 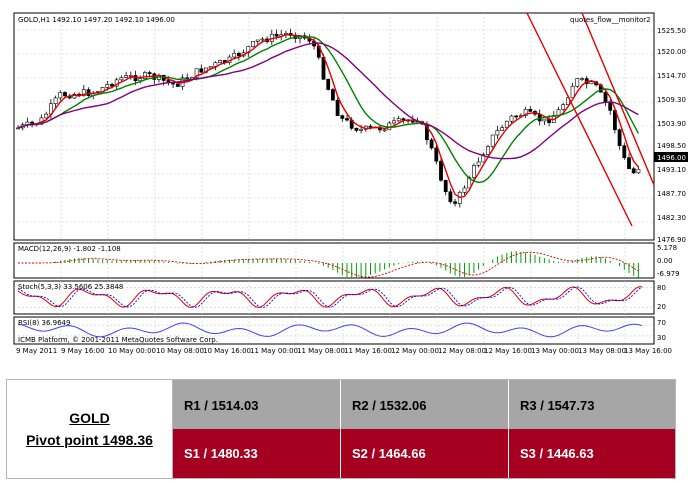 I want to click on time-label: 13 May 00:00, so click(x=555, y=351).